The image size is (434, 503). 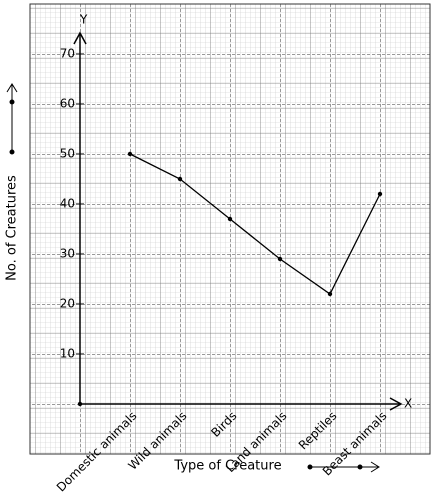 What do you see at coordinates (67, 54) in the screenshot?
I see `y-tick-label: 70` at bounding box center [67, 54].